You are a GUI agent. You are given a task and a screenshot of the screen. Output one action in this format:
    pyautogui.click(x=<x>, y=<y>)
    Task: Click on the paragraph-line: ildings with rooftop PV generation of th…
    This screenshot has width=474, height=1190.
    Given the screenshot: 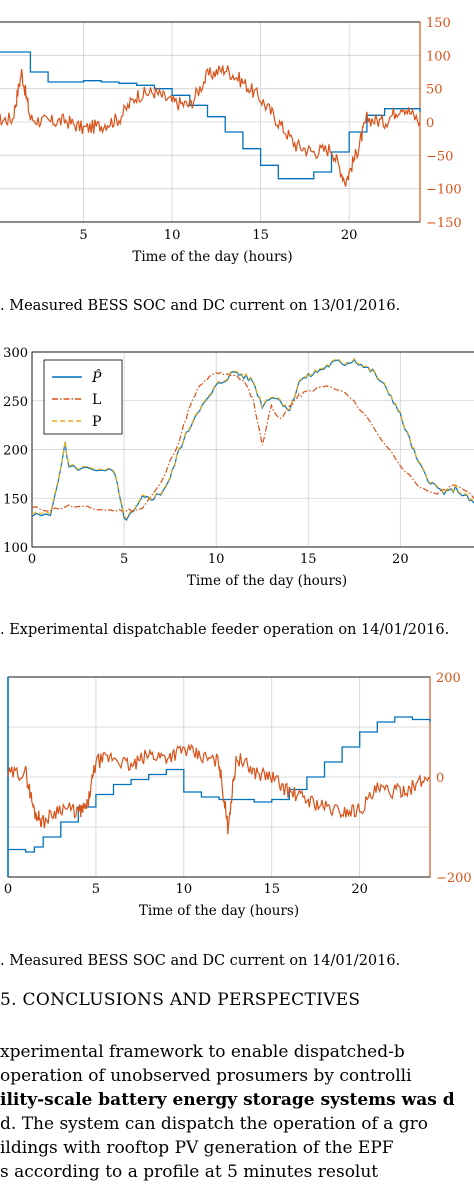 What is the action you would take?
    pyautogui.click(x=197, y=1148)
    